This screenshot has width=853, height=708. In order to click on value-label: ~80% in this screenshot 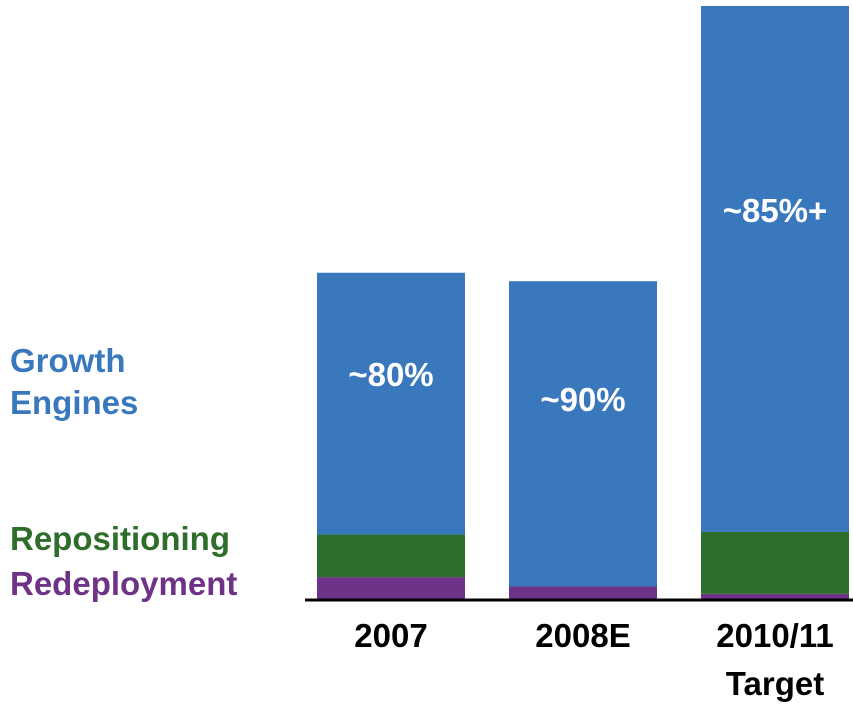, I will do `click(391, 374)`.